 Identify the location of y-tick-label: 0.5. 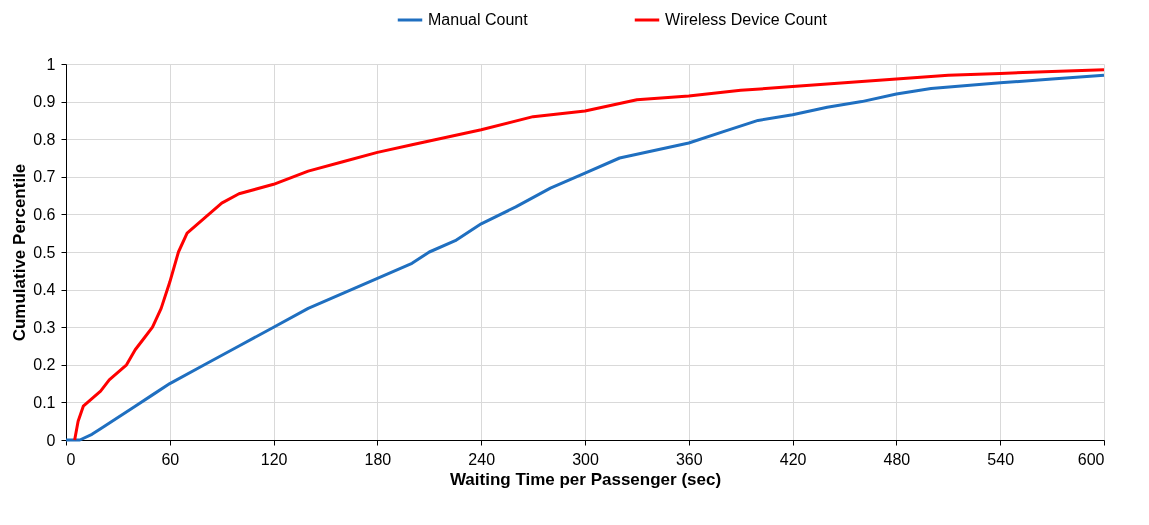
(44, 252).